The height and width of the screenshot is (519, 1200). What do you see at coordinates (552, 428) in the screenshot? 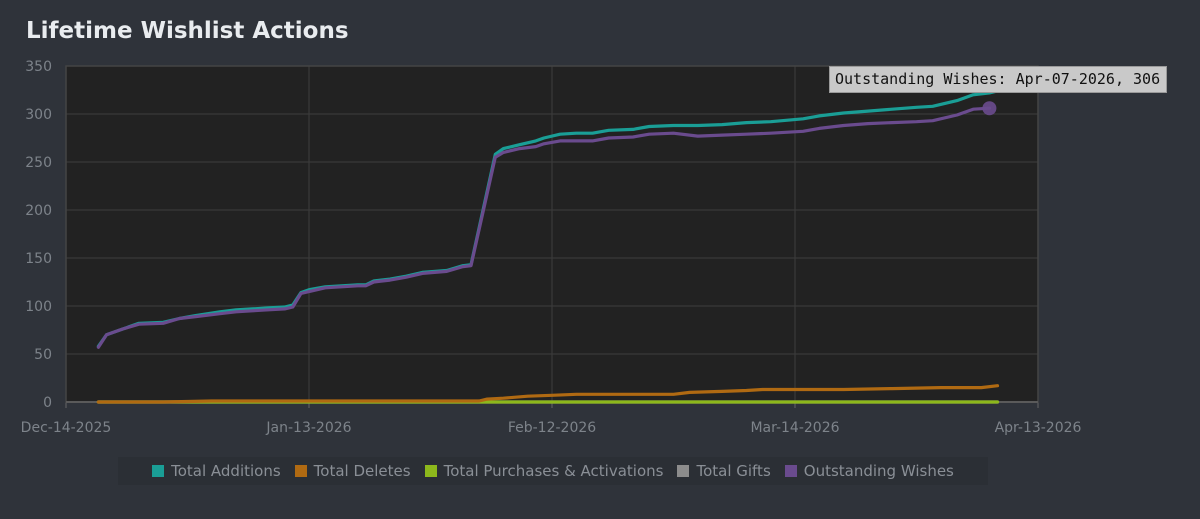
I see `x-tick-label: Feb-12-2026` at bounding box center [552, 428].